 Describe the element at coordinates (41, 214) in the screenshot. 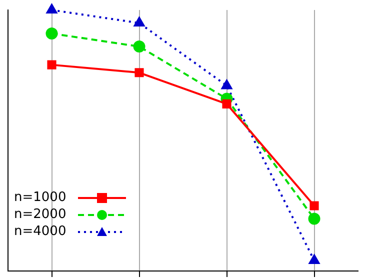

I see `legend-label: n=2000` at that location.